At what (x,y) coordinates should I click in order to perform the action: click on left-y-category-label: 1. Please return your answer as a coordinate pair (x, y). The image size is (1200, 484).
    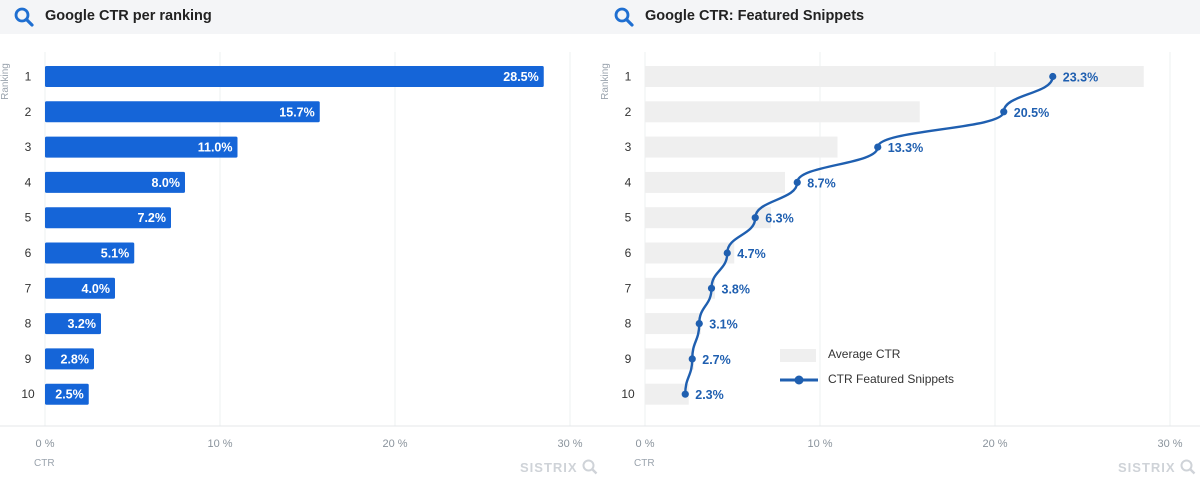
    Looking at the image, I should click on (28, 77).